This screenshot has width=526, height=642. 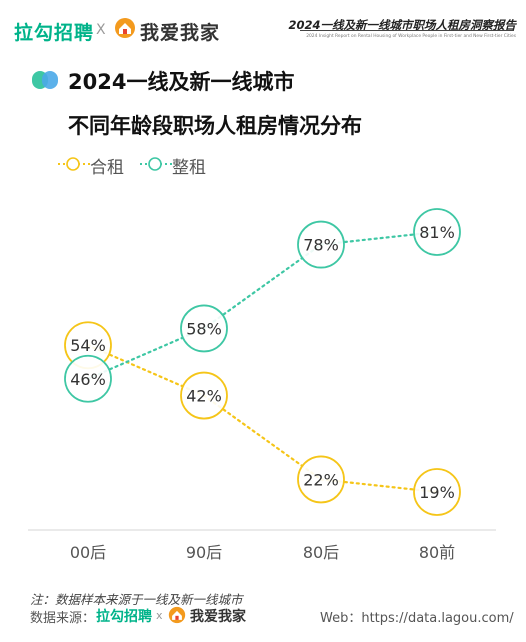 What do you see at coordinates (204, 552) in the screenshot?
I see `x-tick-label: 90后` at bounding box center [204, 552].